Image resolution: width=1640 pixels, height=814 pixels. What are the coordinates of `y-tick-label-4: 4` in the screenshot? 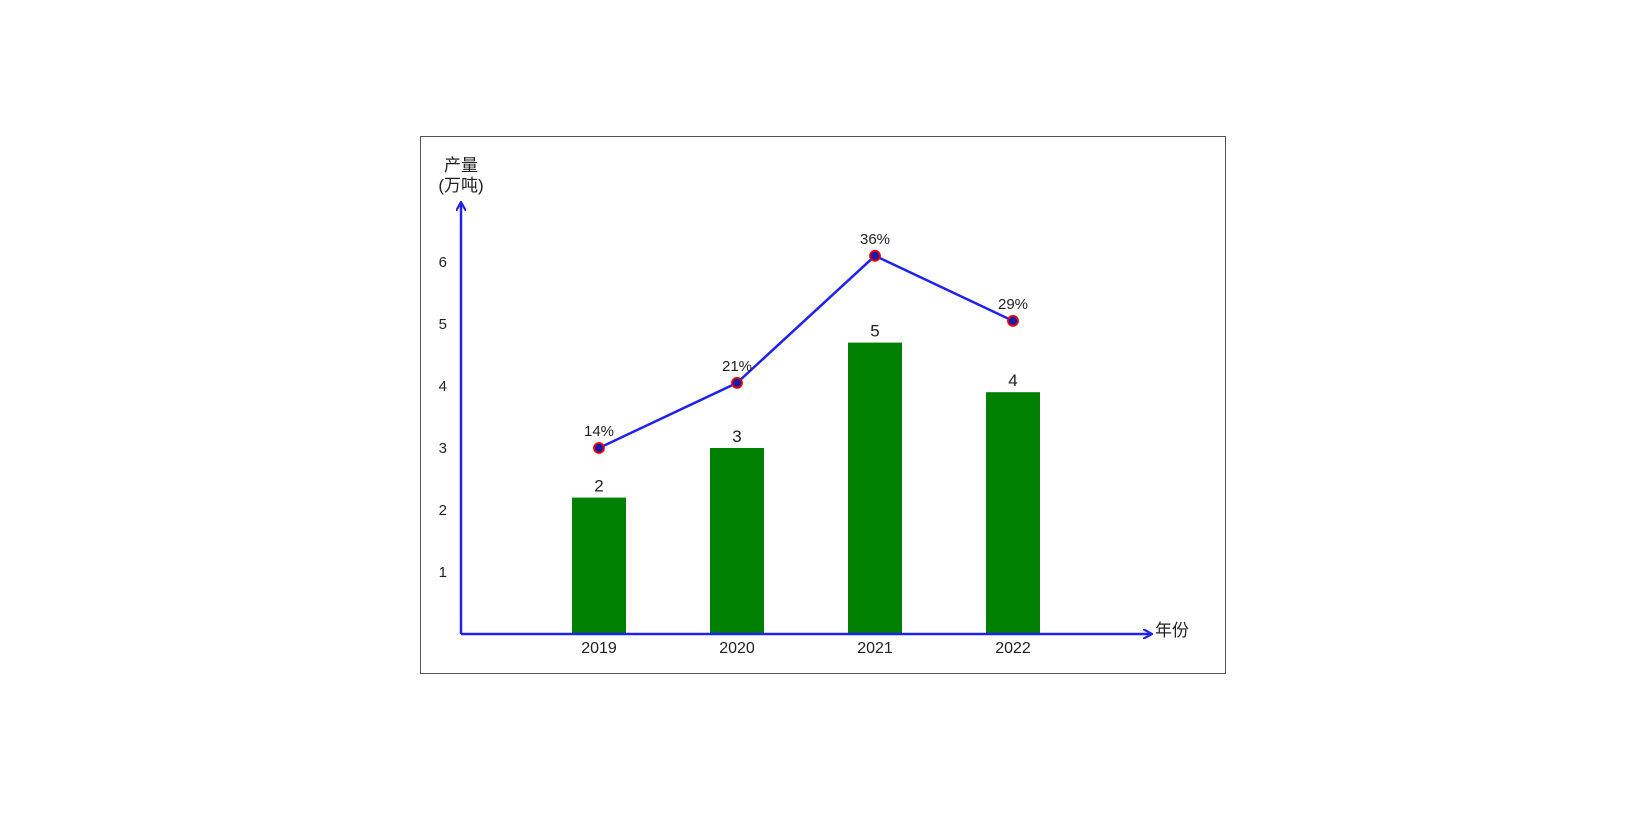 It's located at (443, 386).